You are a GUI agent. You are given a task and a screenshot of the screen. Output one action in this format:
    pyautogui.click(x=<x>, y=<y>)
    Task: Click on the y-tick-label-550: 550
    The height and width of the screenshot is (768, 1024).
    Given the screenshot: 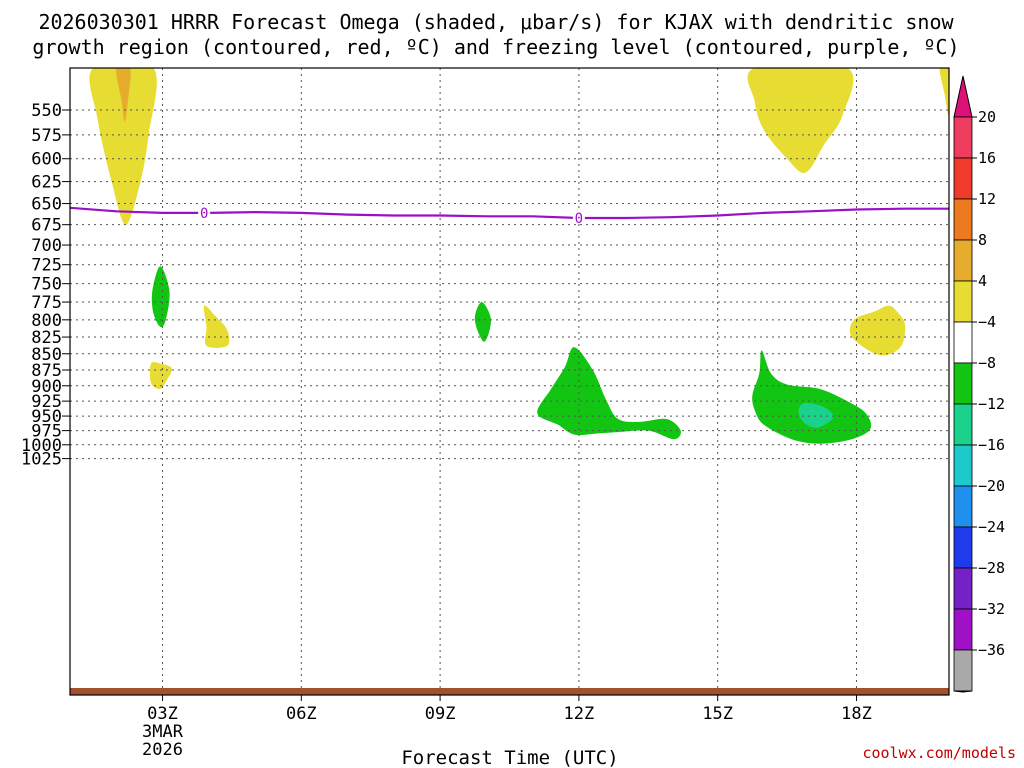 What is the action you would take?
    pyautogui.click(x=46, y=111)
    